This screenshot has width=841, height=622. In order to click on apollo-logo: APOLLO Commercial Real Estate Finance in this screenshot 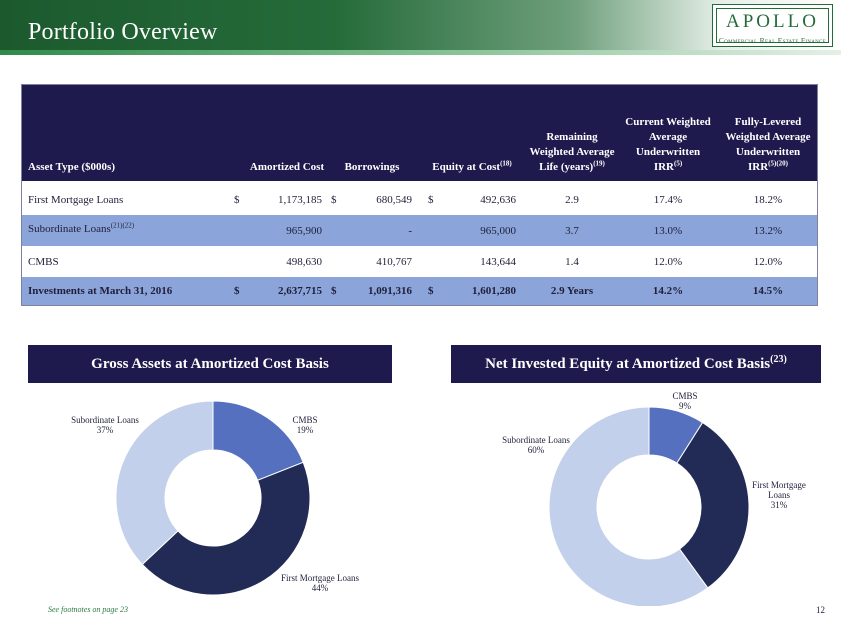, I will do `click(772, 25)`.